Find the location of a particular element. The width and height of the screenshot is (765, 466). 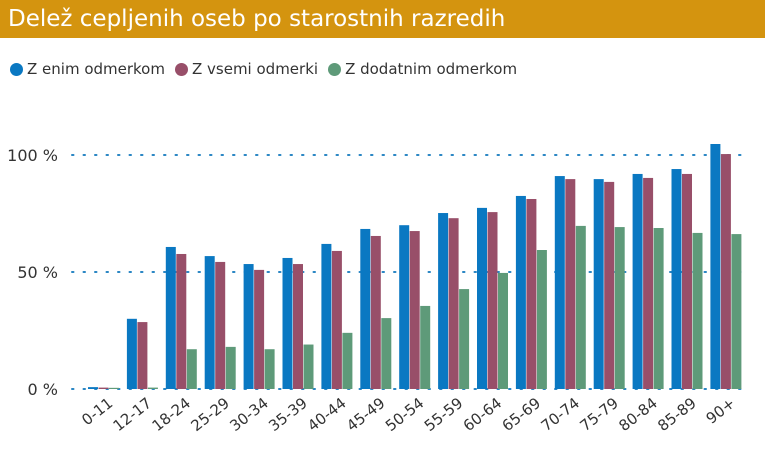

legend-label: Z dodatnim odmerkom is located at coordinates (431, 69).